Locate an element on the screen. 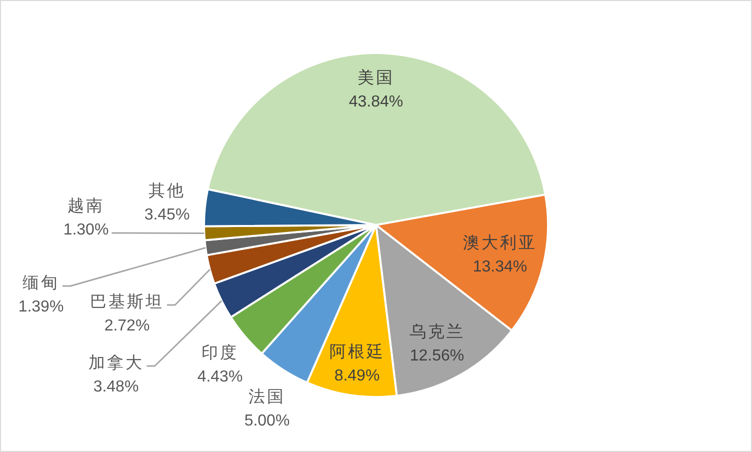  data-label: 3.45% is located at coordinates (167, 215).